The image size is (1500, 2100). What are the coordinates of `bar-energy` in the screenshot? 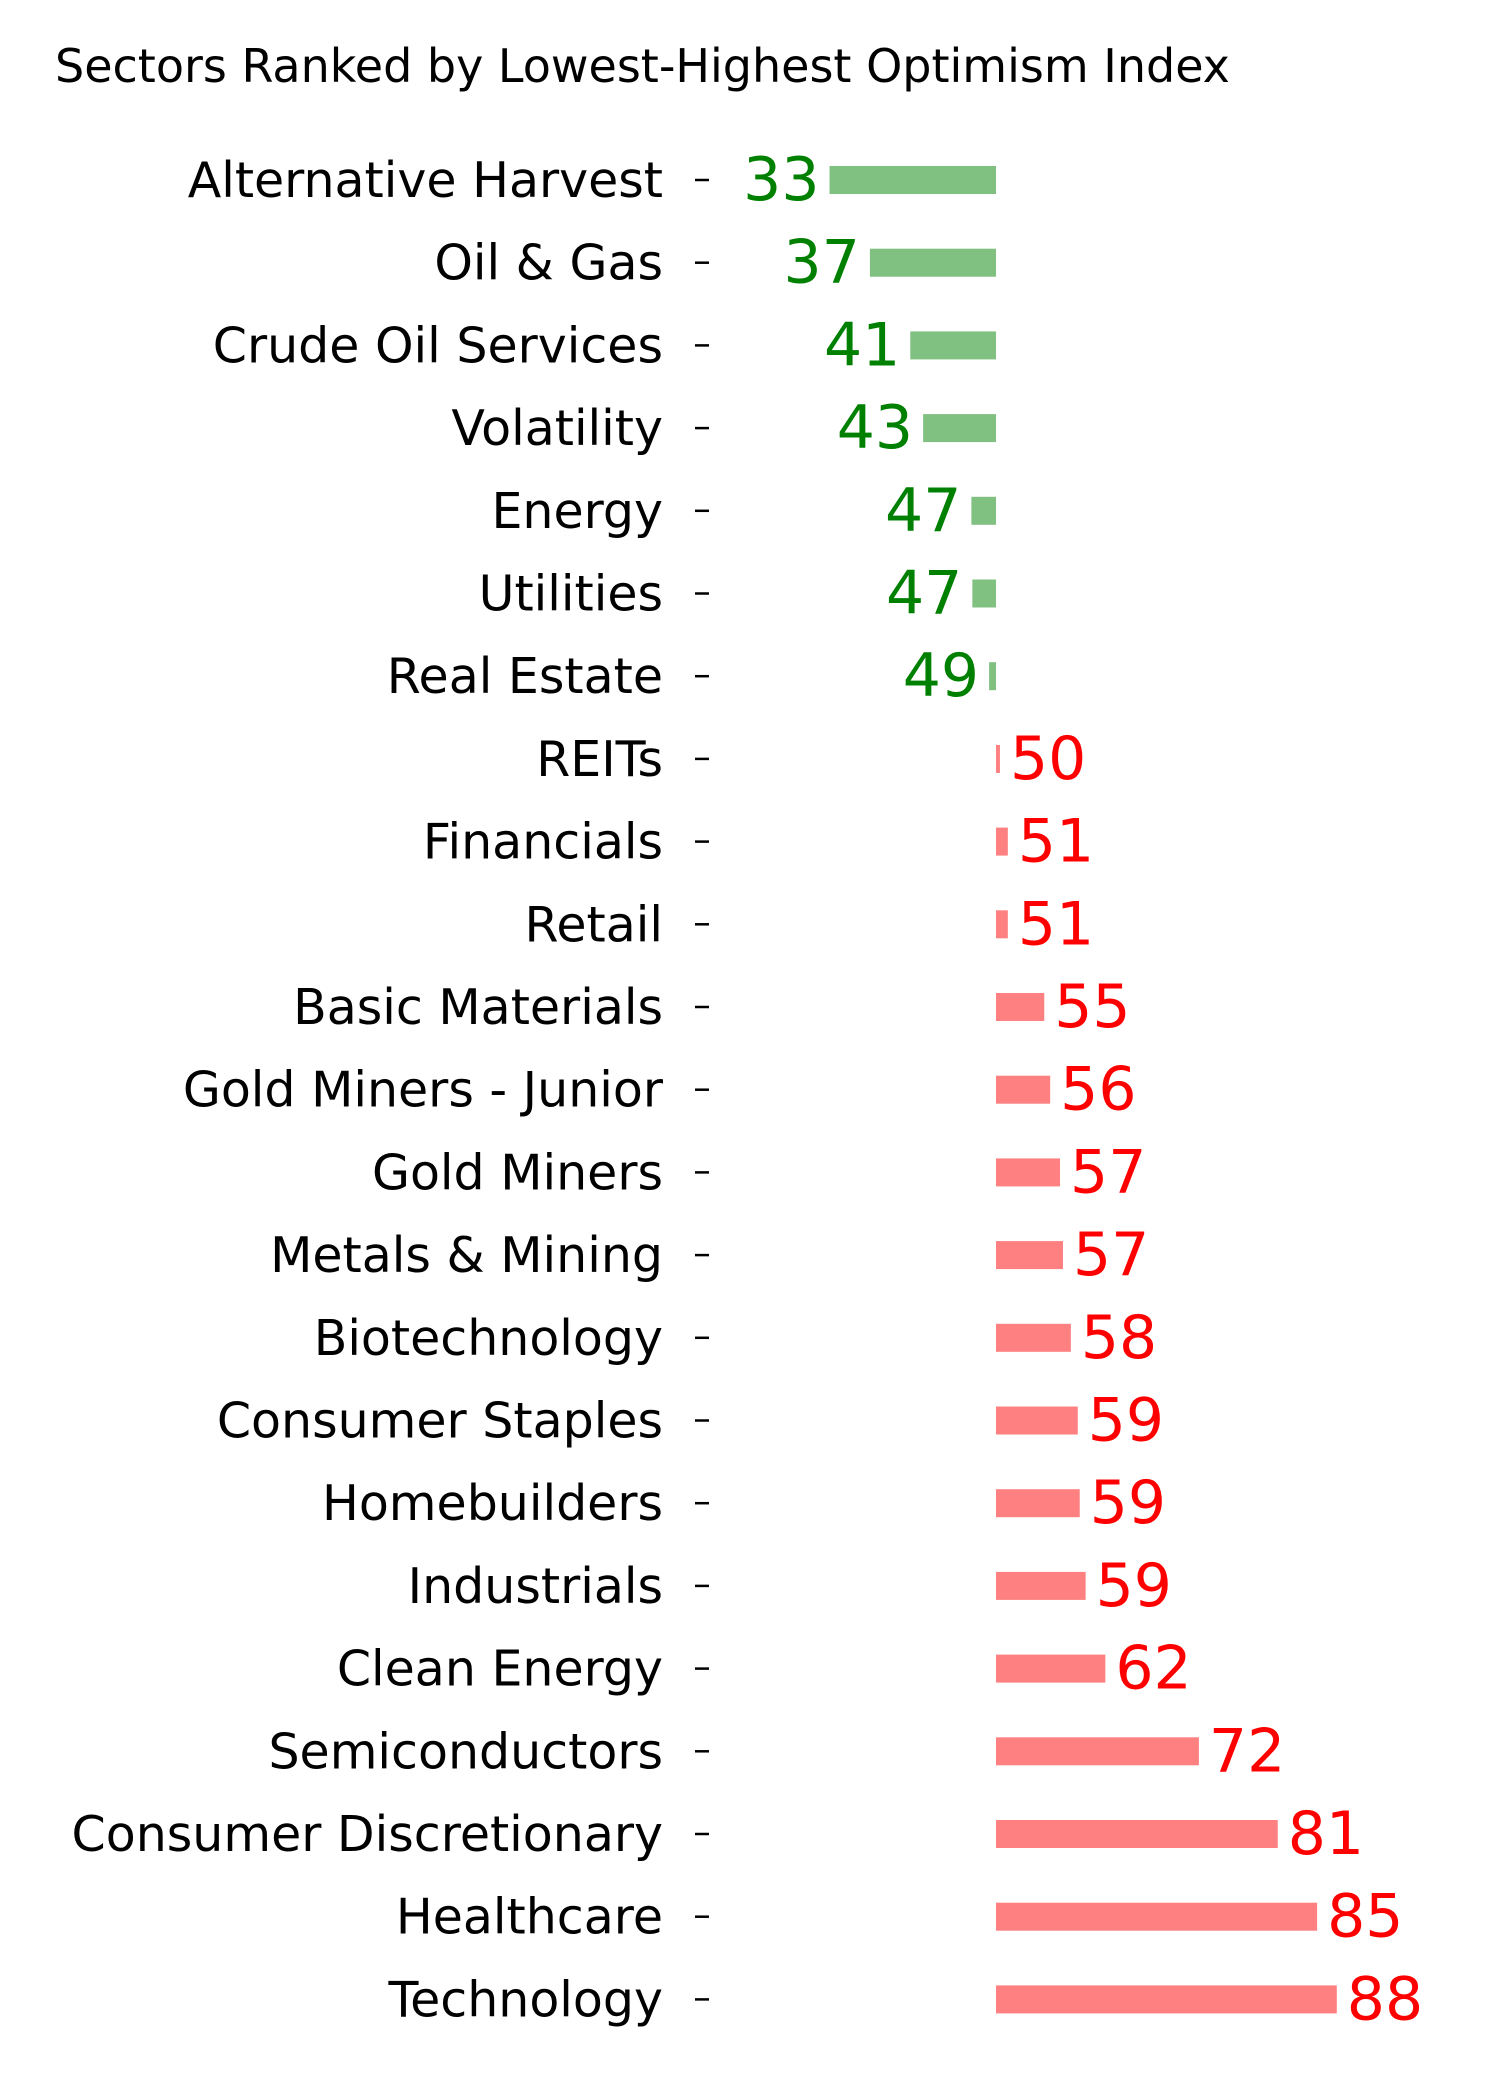 It's located at (983, 510).